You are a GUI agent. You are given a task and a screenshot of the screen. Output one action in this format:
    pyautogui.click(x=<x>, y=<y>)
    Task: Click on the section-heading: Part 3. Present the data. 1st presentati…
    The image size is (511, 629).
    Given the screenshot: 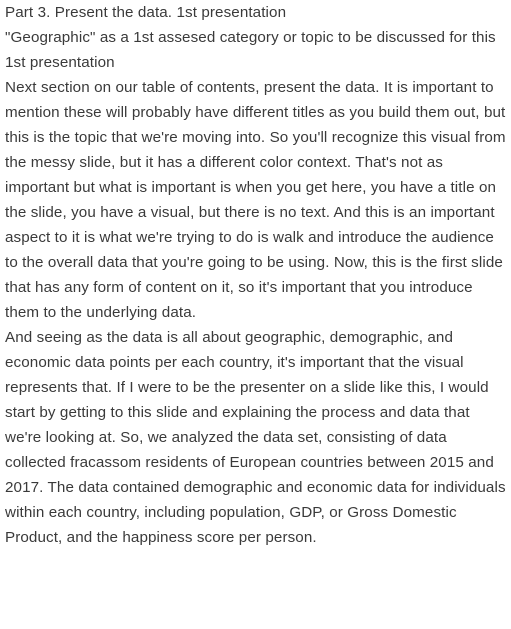 What is the action you would take?
    pyautogui.click(x=146, y=12)
    